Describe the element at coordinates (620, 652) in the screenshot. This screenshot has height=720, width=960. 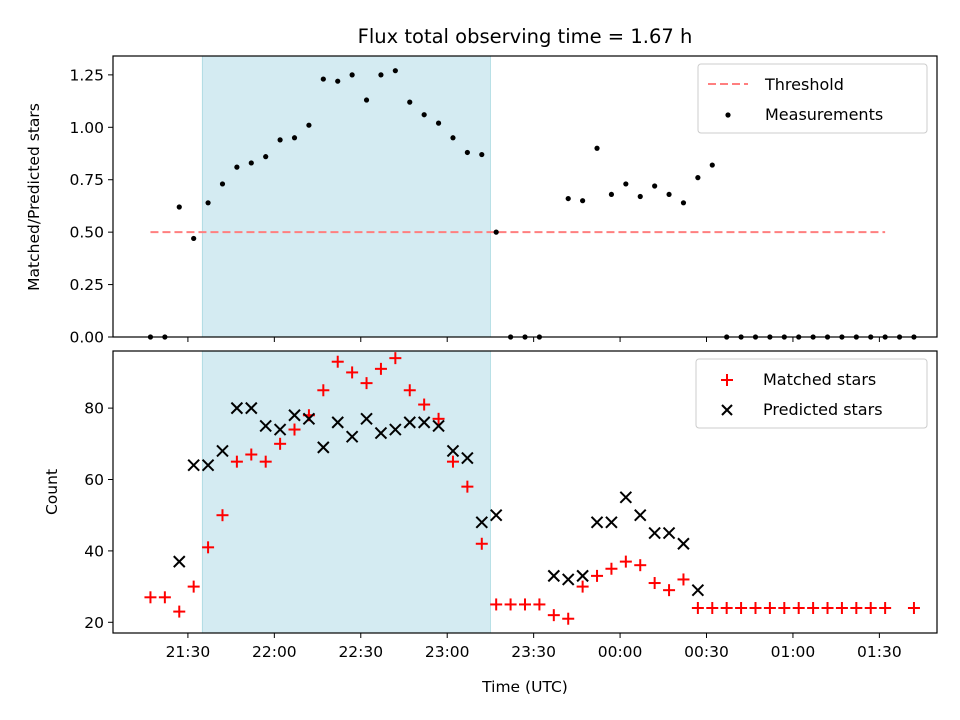
I see `x-tick-label: 00:00` at that location.